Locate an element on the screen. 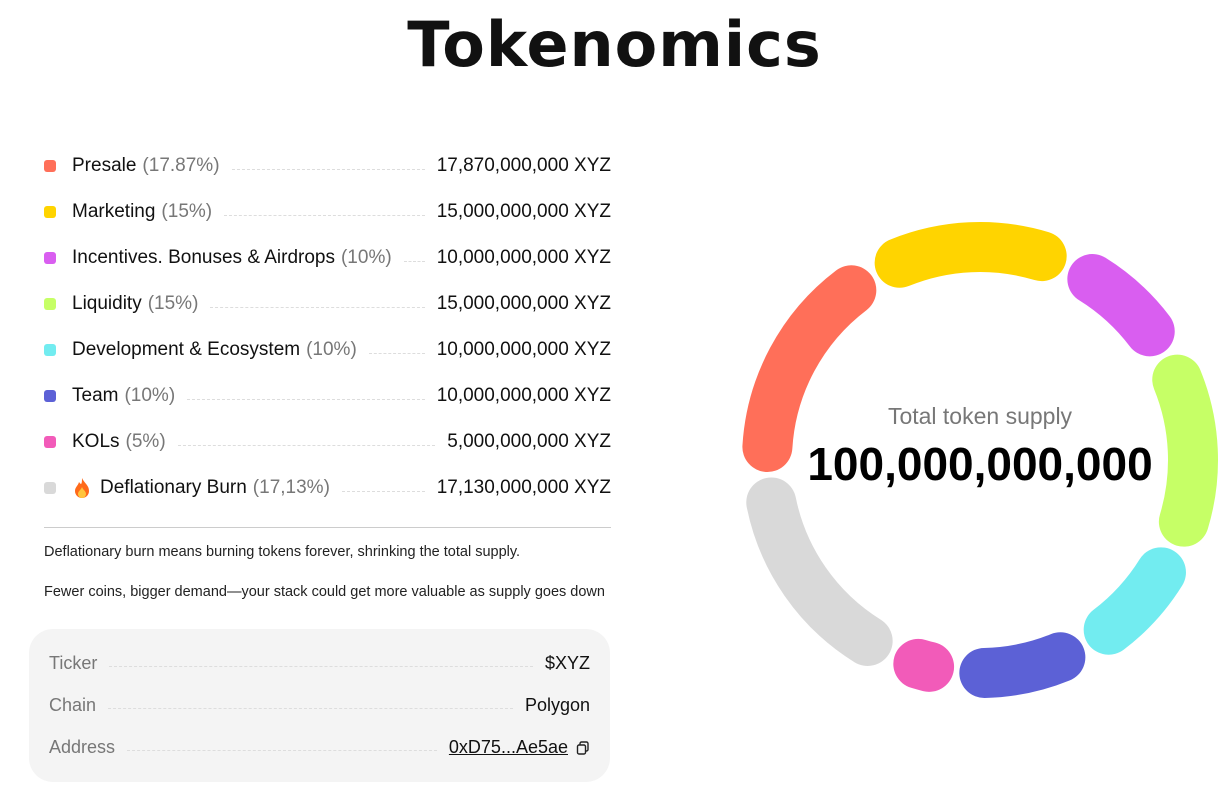 The image size is (1229, 792). legend-label: Presale is located at coordinates (104, 165).